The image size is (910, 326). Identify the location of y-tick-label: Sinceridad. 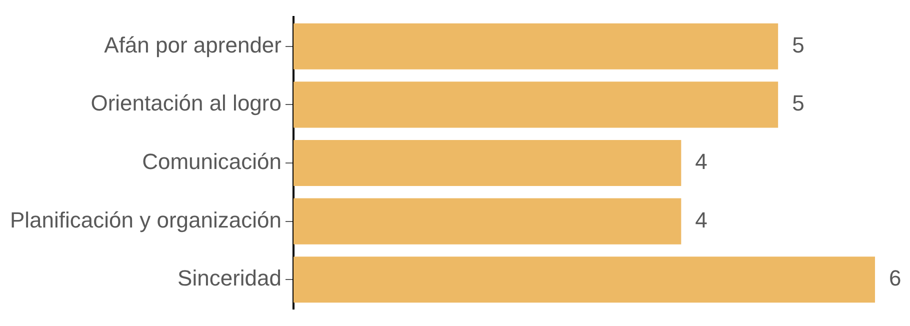
(230, 278).